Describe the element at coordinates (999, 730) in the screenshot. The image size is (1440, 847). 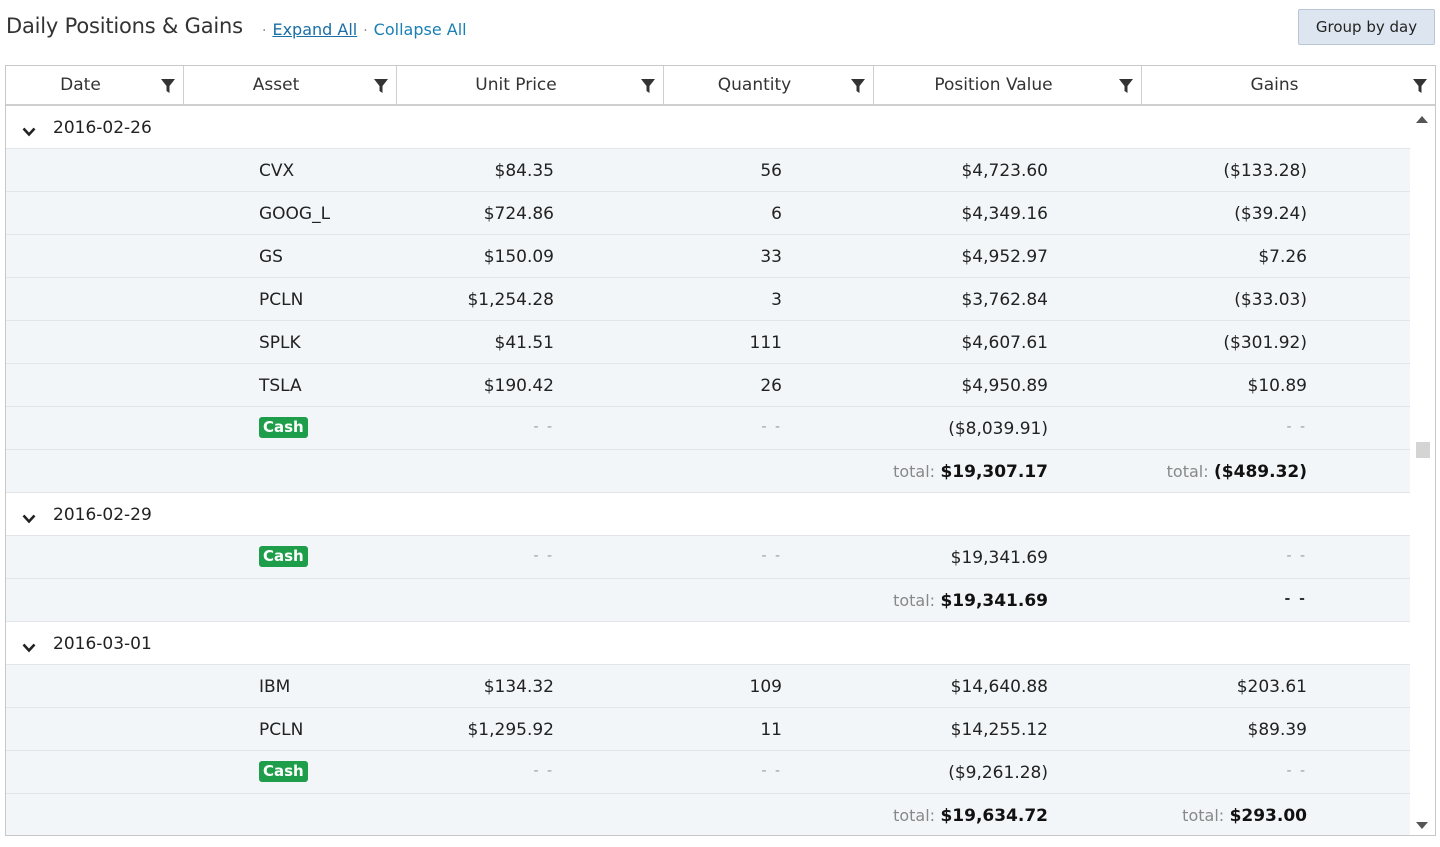
I see `position-value-cell: $14,255.12` at that location.